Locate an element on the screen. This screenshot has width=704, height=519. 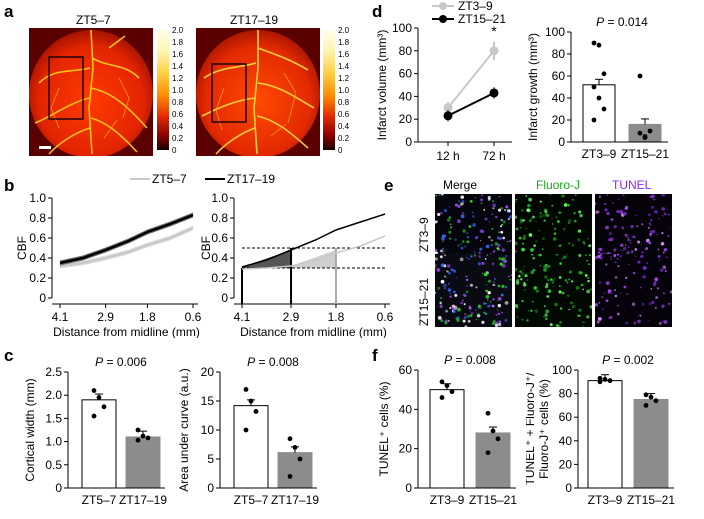
p-value-label: P = 0.008 is located at coordinates (470, 360).